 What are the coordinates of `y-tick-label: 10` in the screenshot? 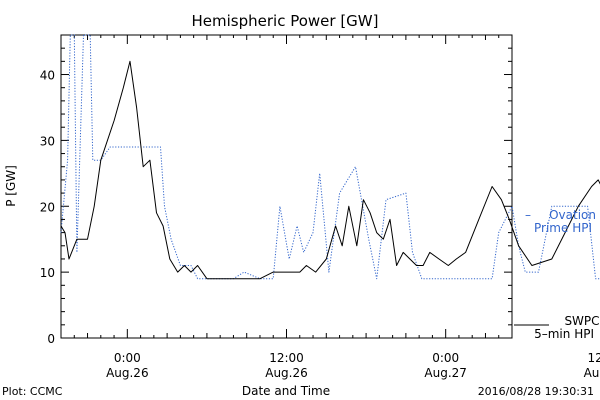 It's located at (47, 273).